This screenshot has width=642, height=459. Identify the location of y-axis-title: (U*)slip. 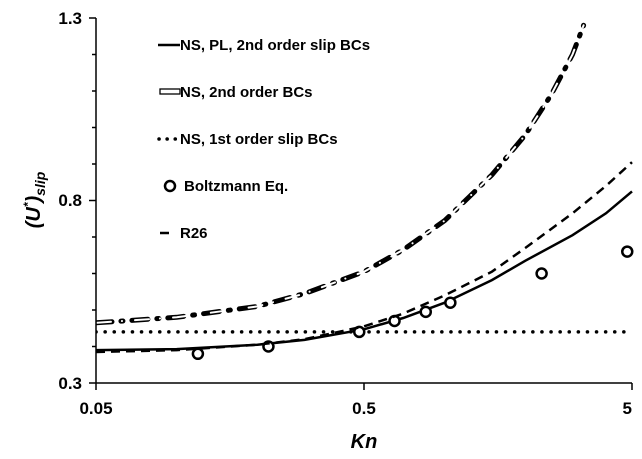
(34, 199).